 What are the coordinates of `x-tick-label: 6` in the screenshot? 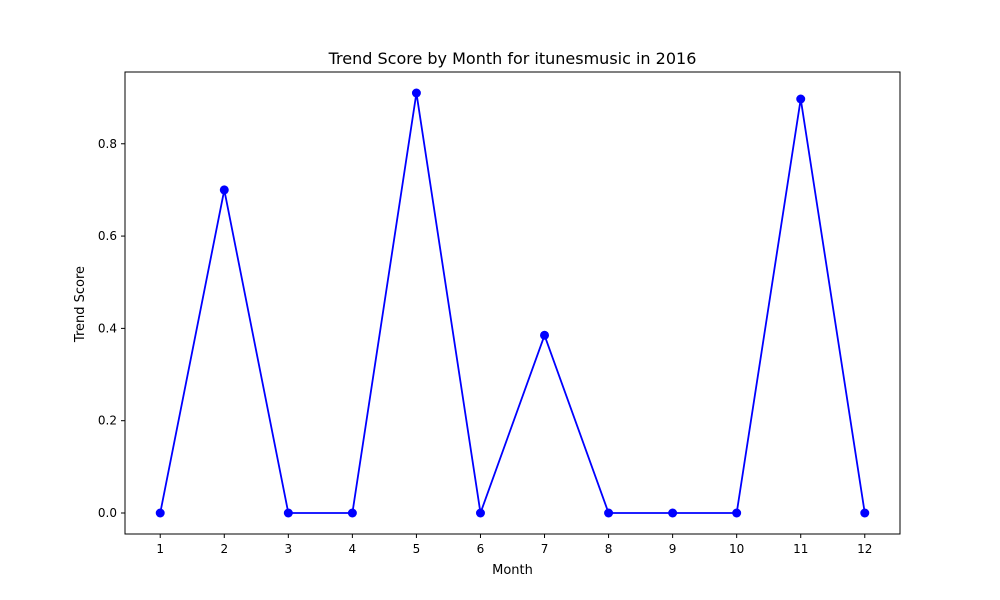 It's located at (481, 549).